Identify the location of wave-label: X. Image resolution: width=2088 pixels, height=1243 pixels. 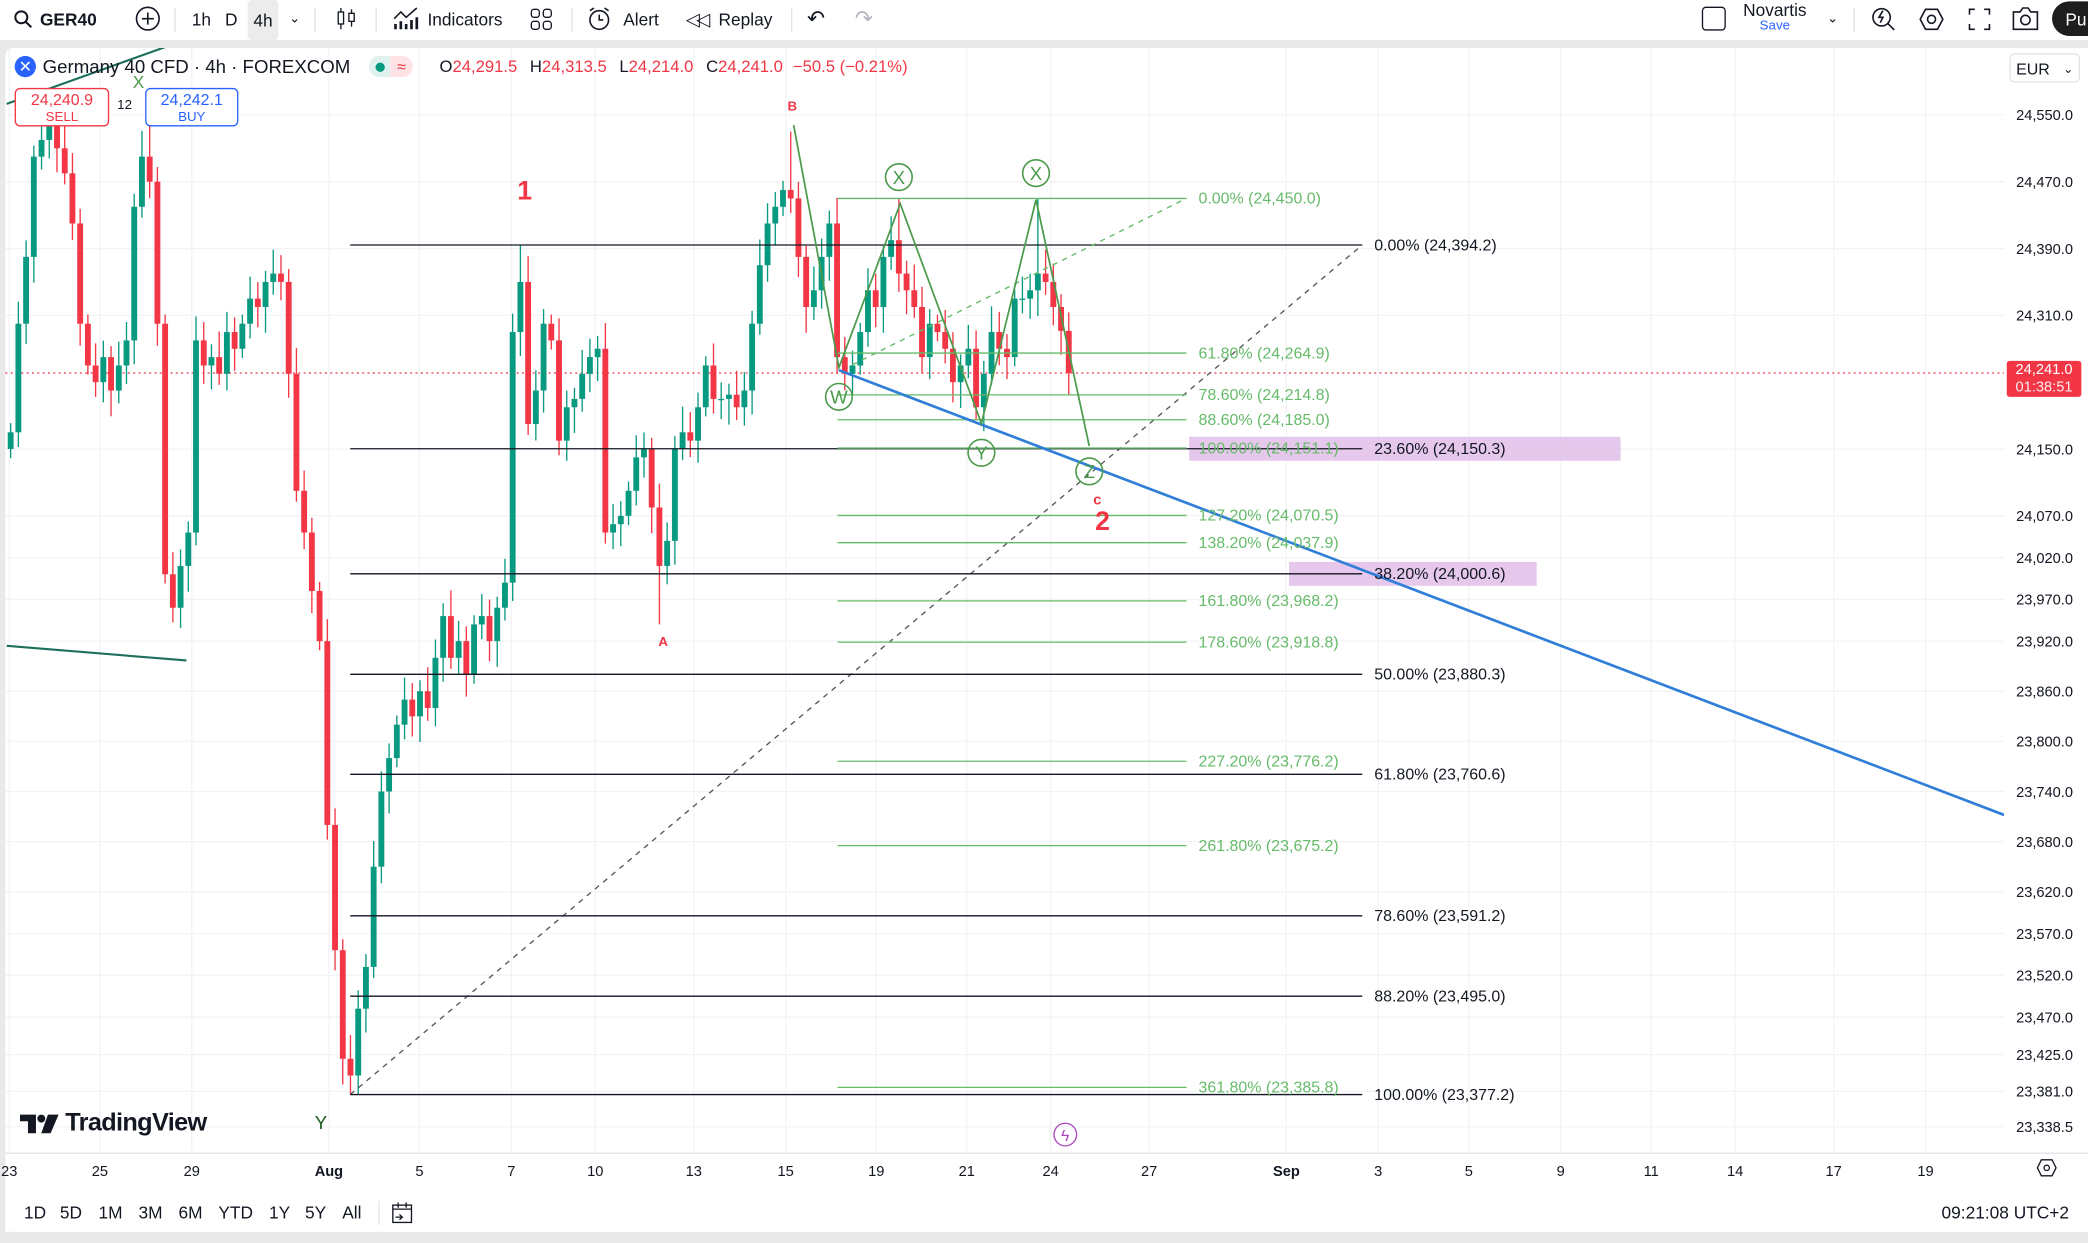
(139, 82).